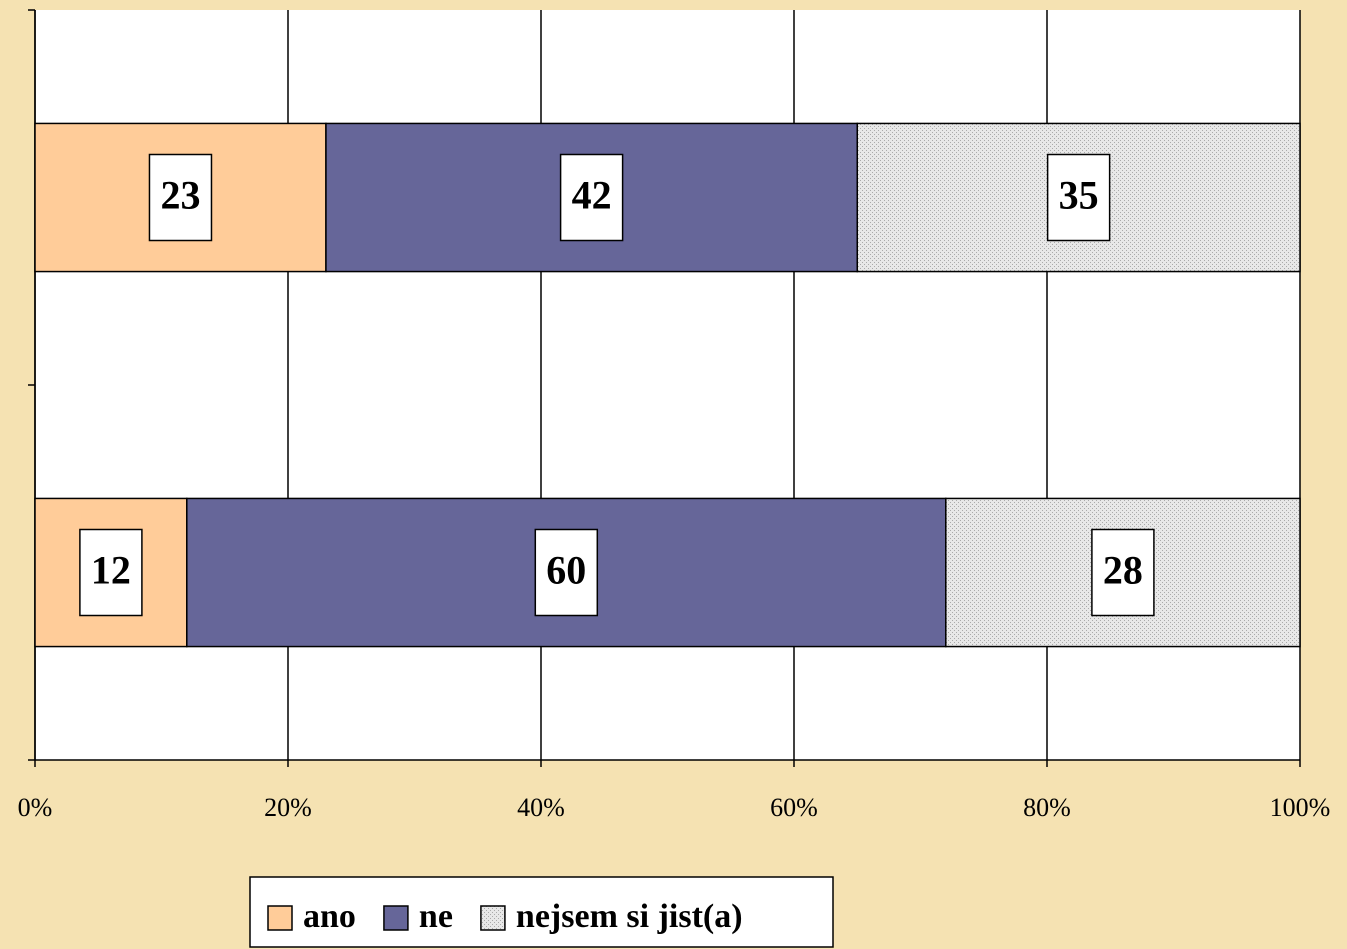 This screenshot has width=1347, height=949. I want to click on legend: ano ne nejsem si jist(a), so click(541, 912).